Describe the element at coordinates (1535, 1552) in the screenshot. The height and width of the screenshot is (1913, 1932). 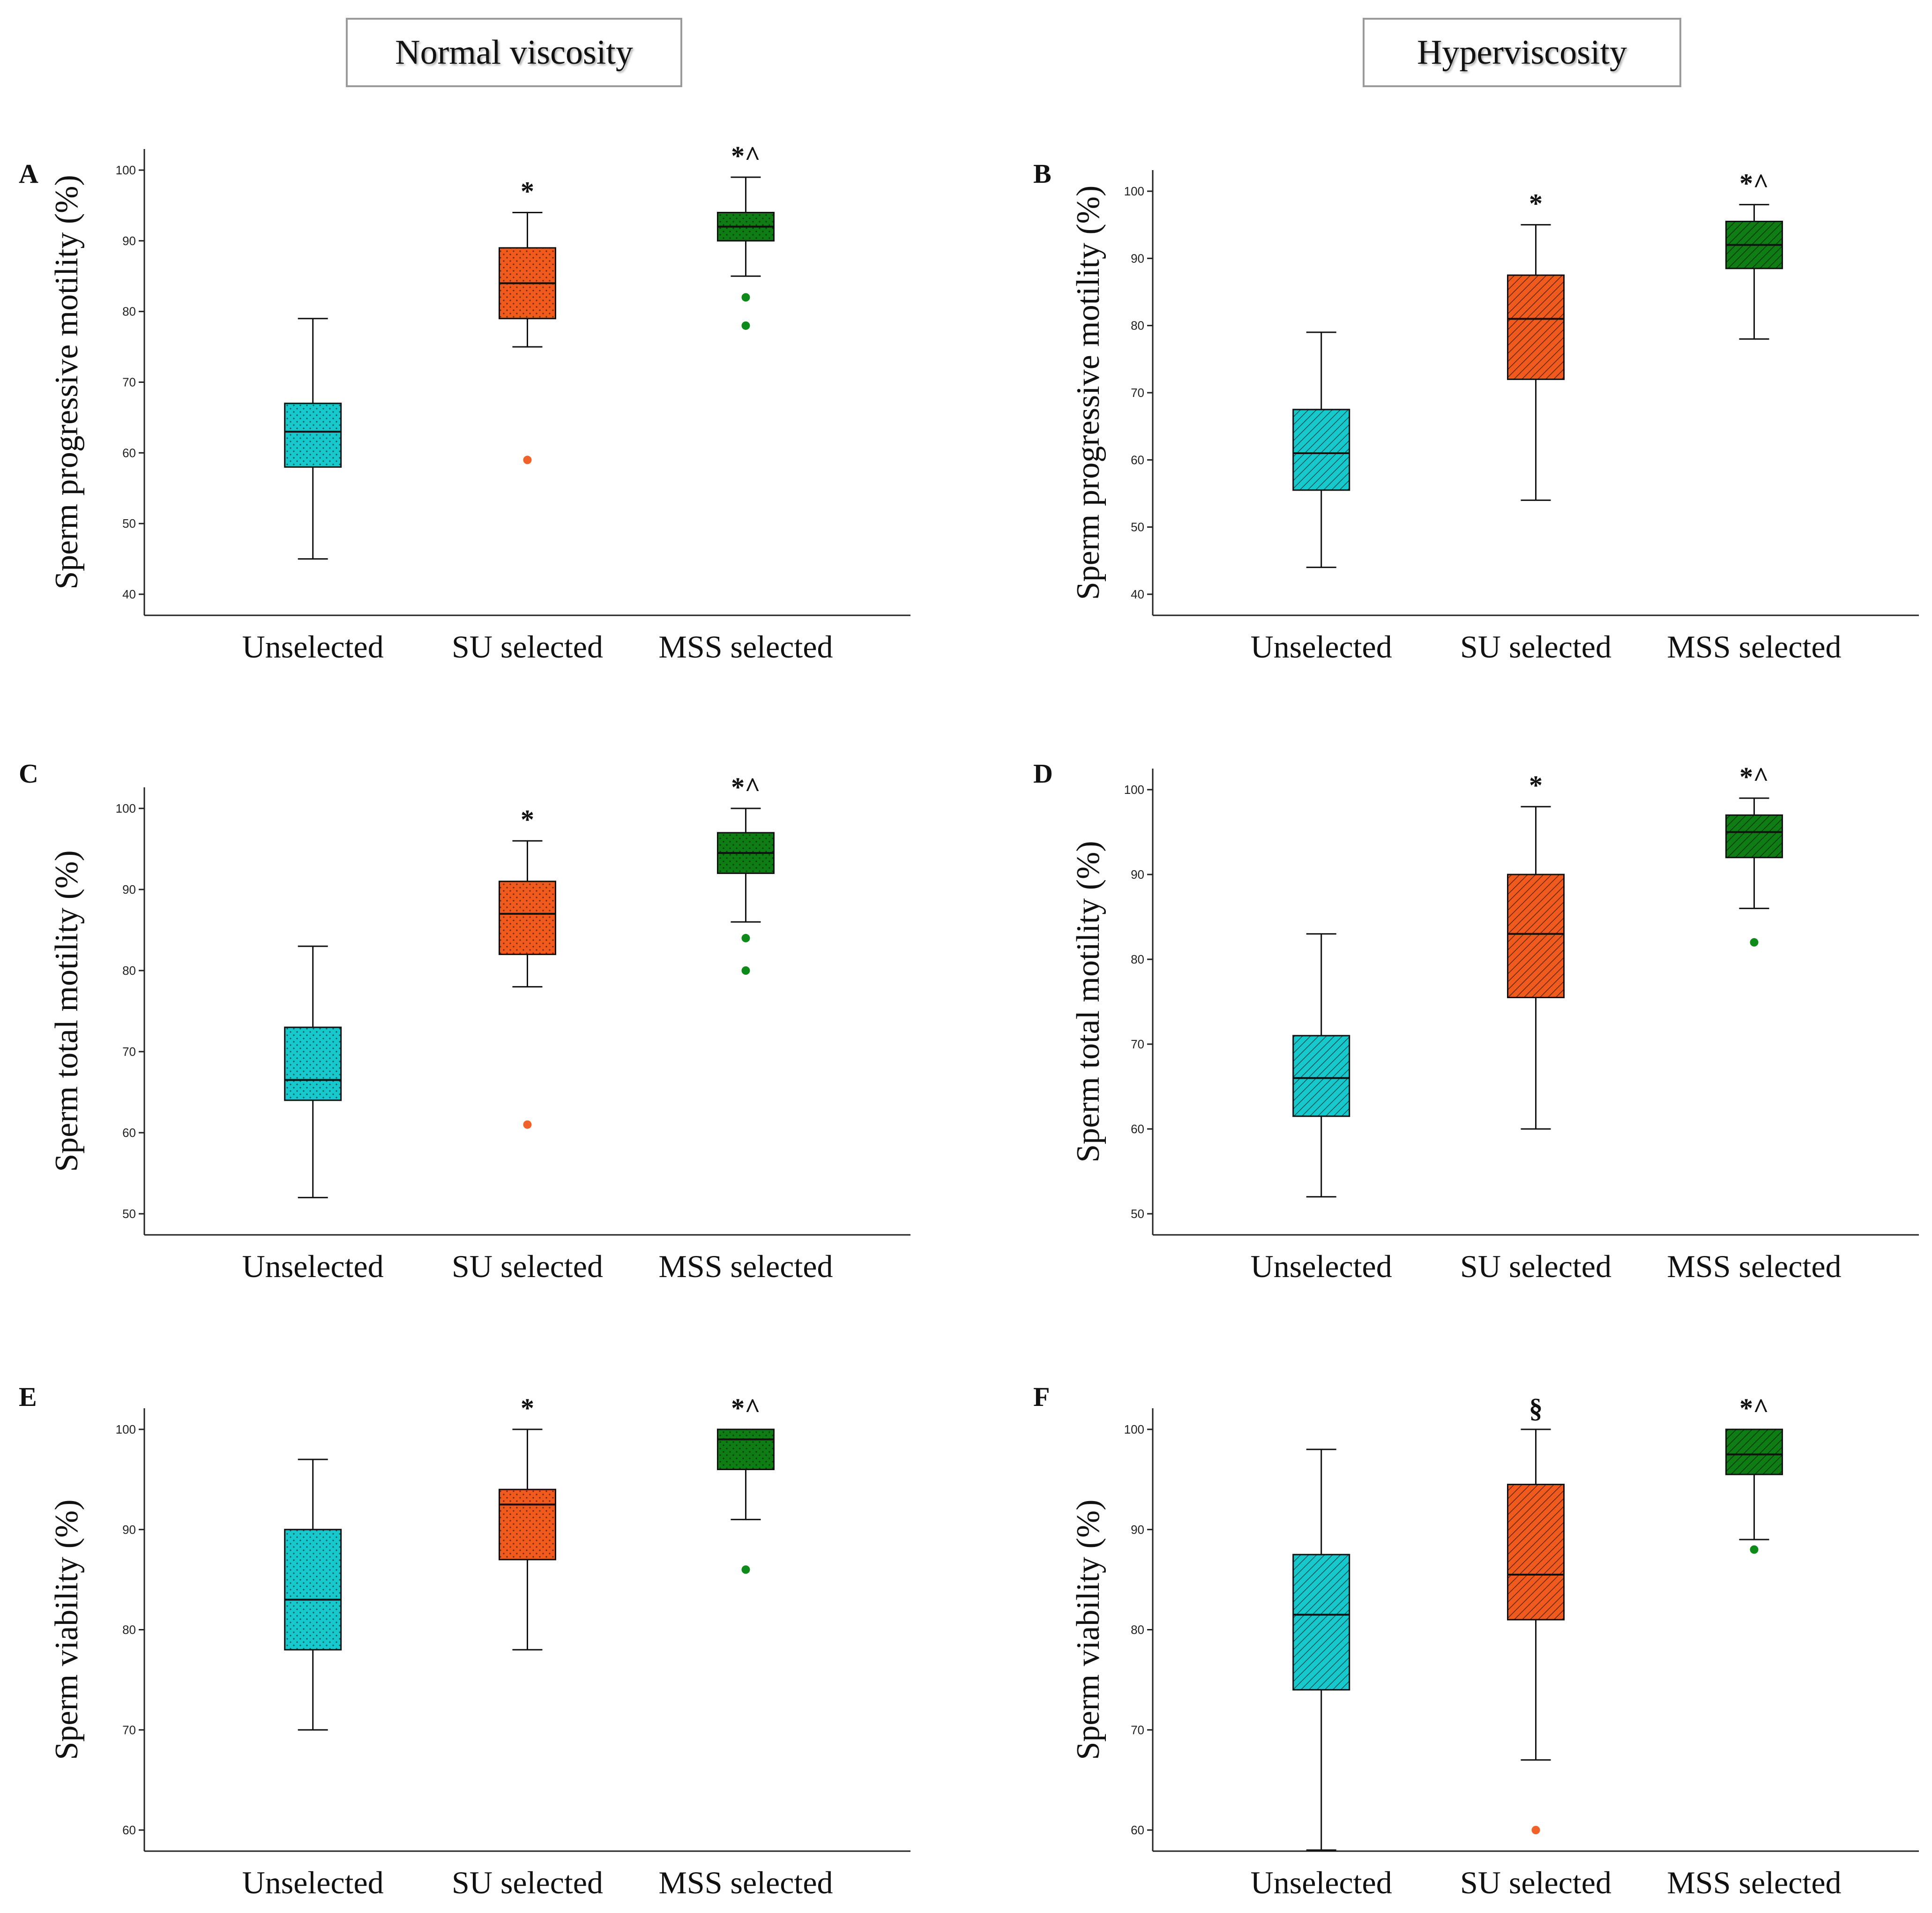
I see `box-pattern-f-su-selected` at that location.